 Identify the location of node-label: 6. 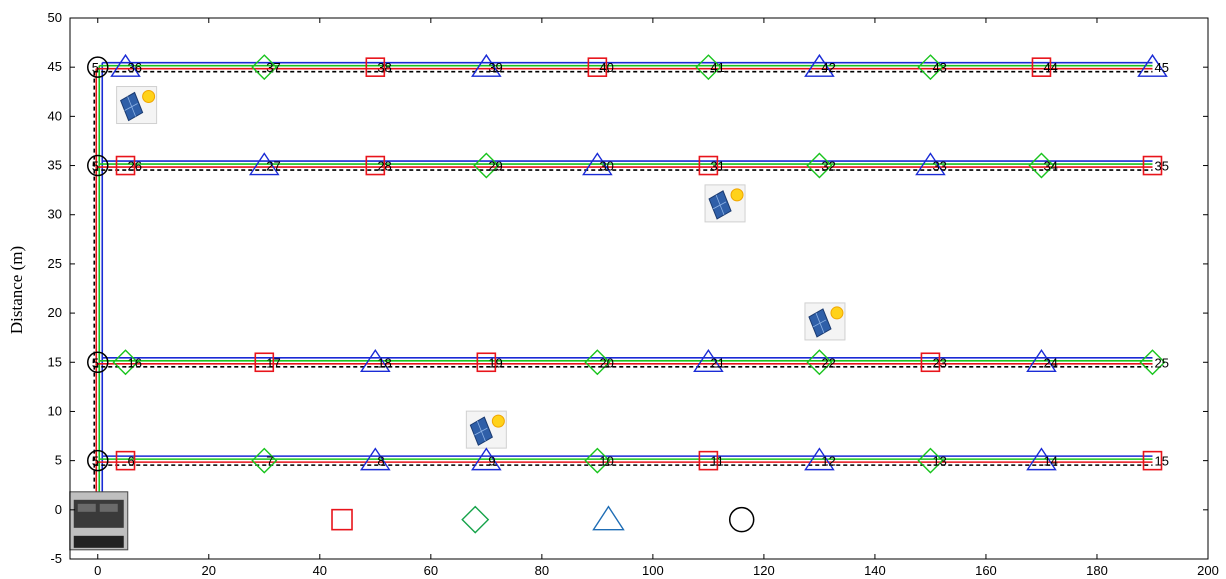
(131, 461).